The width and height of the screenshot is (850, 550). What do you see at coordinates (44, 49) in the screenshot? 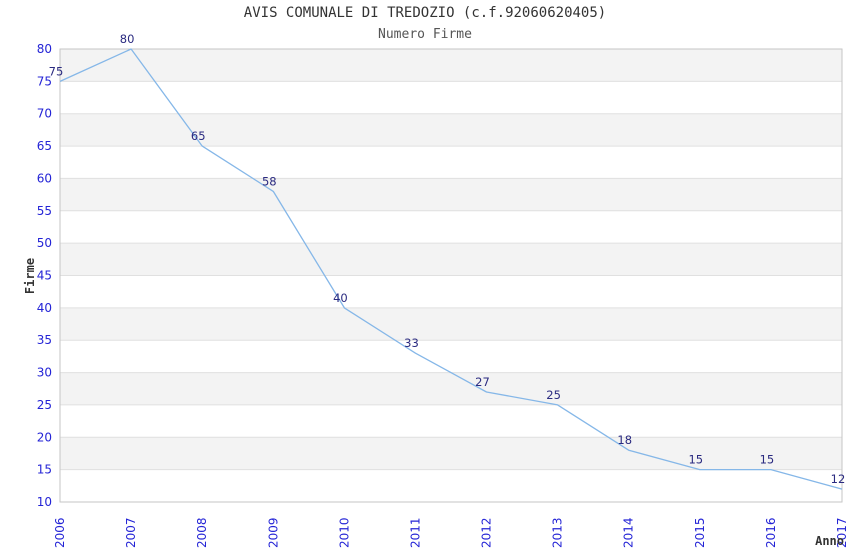
I see `y-tick-label: 80` at bounding box center [44, 49].